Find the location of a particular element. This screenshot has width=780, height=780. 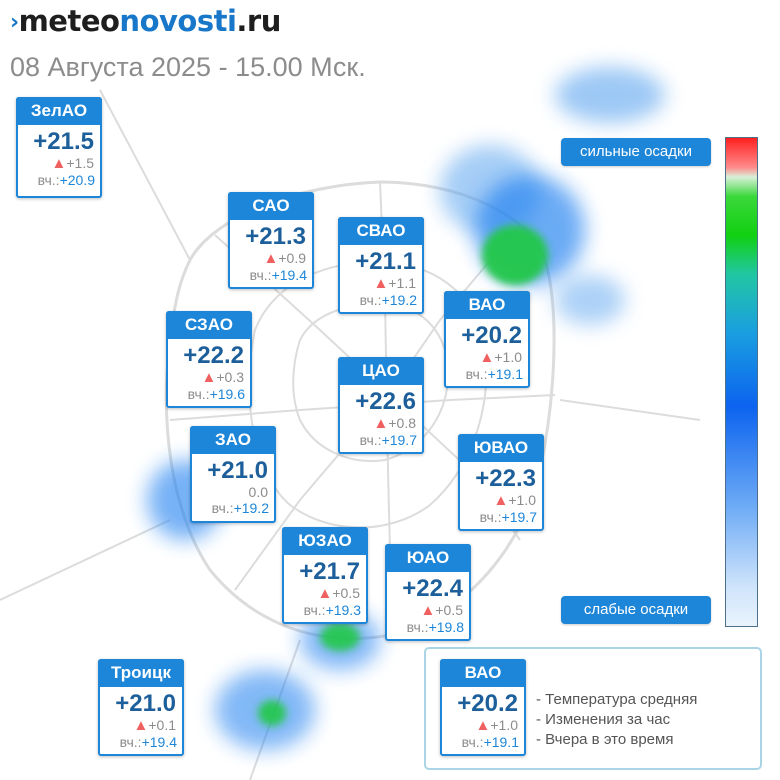

district-card-vao: ВАО +20.2 ▲+1.0 вч.:+19.1 is located at coordinates (487, 339).